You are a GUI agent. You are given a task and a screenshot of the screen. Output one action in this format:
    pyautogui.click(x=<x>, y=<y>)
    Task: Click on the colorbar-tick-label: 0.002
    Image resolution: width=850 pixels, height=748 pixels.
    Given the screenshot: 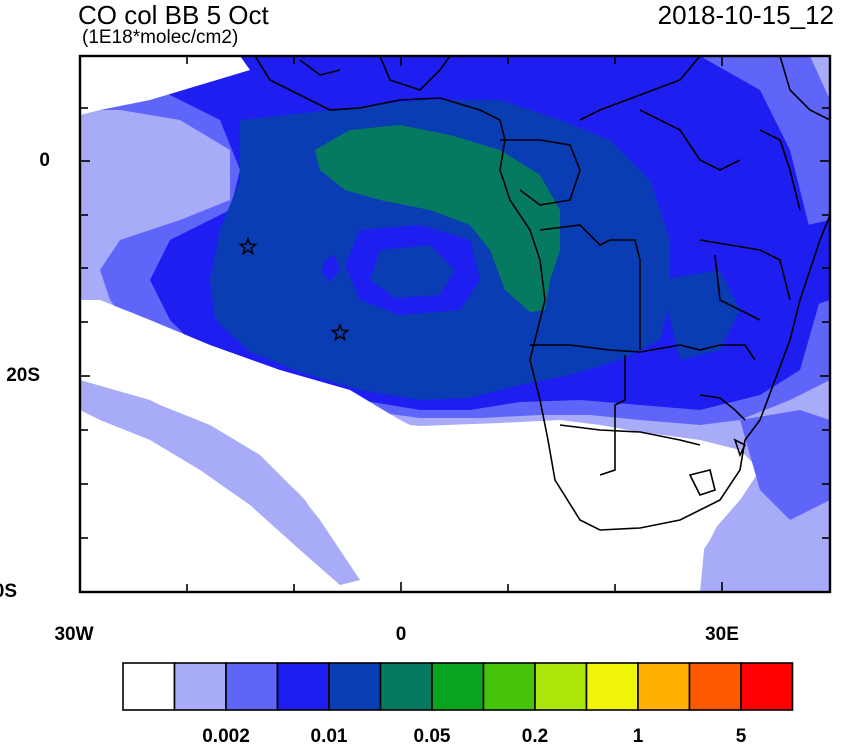 What is the action you would take?
    pyautogui.click(x=226, y=736)
    